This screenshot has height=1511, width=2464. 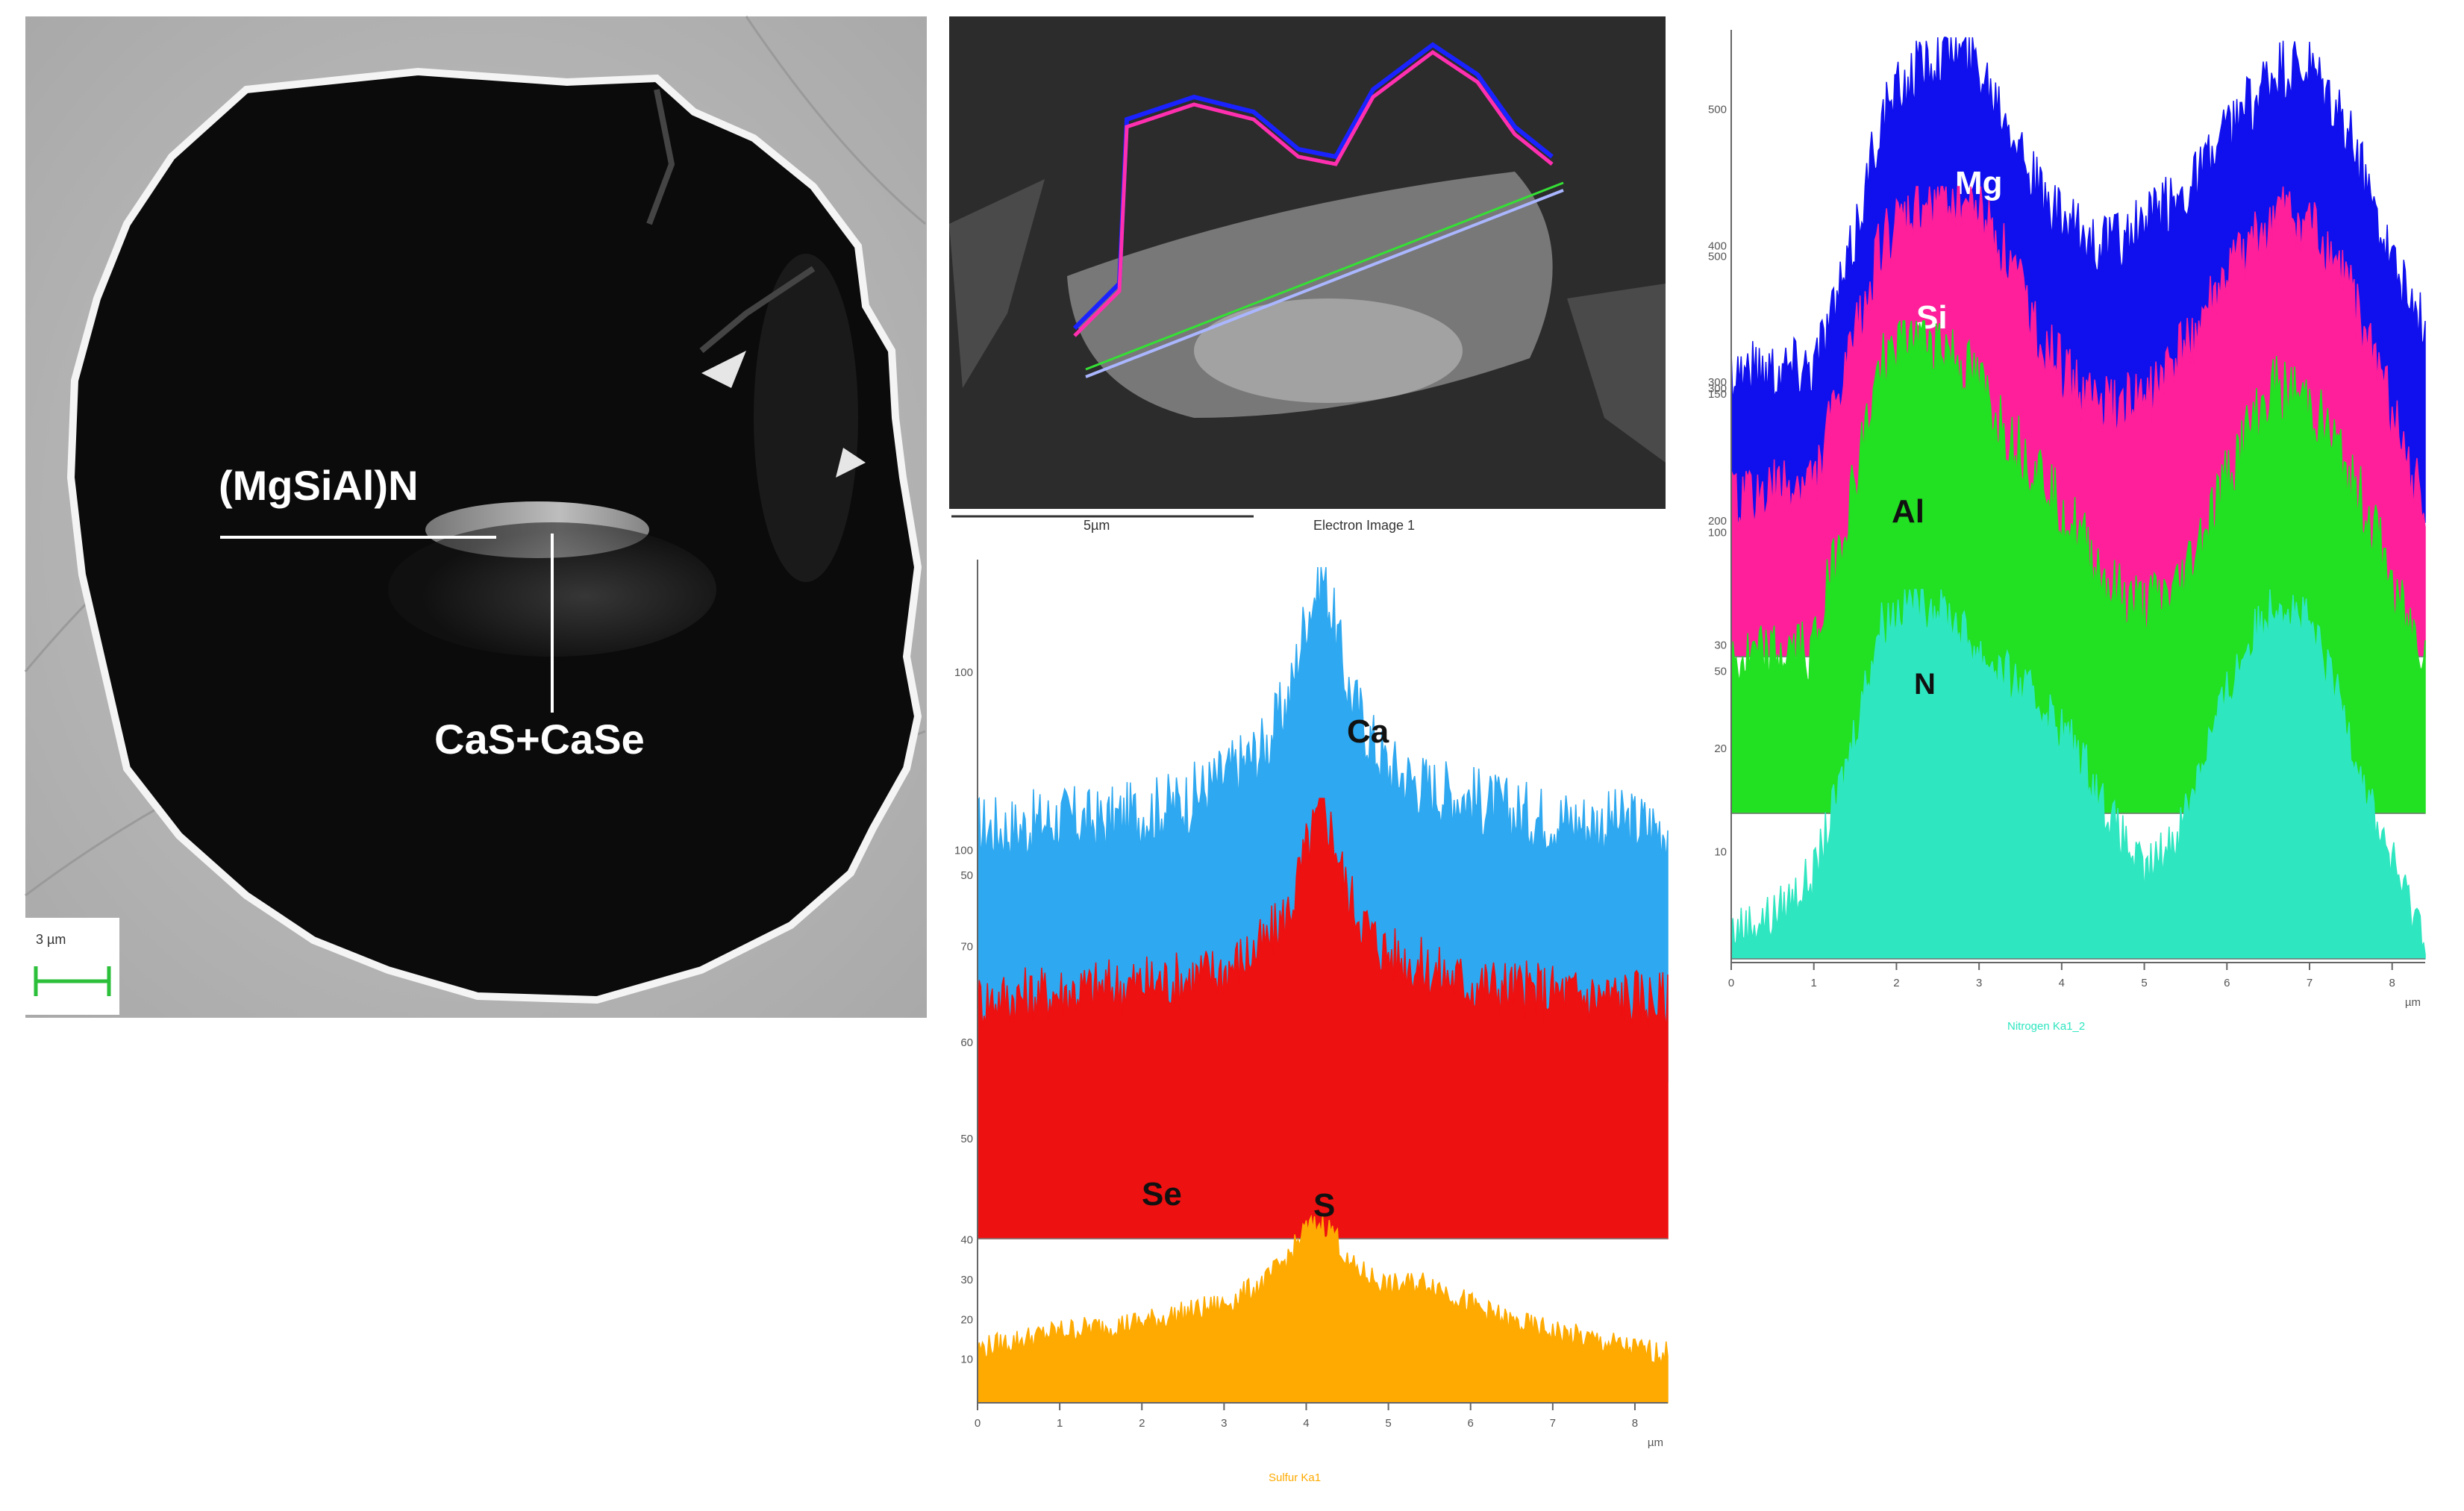 What do you see at coordinates (1364, 525) in the screenshot?
I see `electron-image-caption: Electron Image 1` at bounding box center [1364, 525].